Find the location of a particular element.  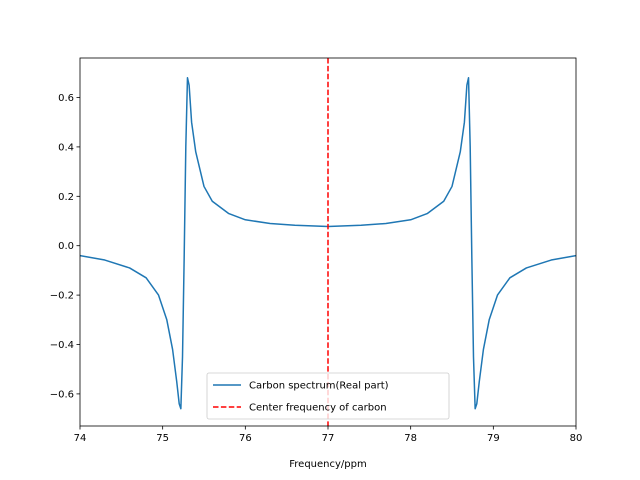

legend-box is located at coordinates (328, 396).